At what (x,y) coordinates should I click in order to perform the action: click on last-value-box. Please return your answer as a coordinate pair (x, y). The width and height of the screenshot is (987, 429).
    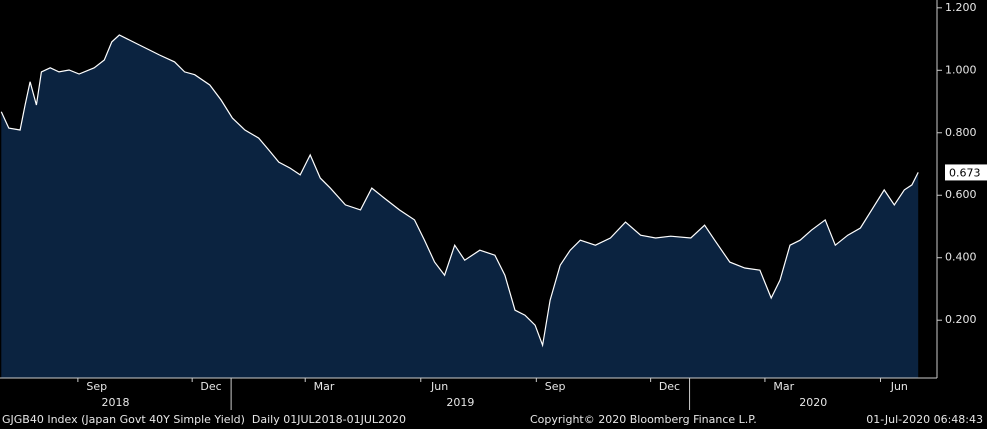
    Looking at the image, I should click on (966, 172).